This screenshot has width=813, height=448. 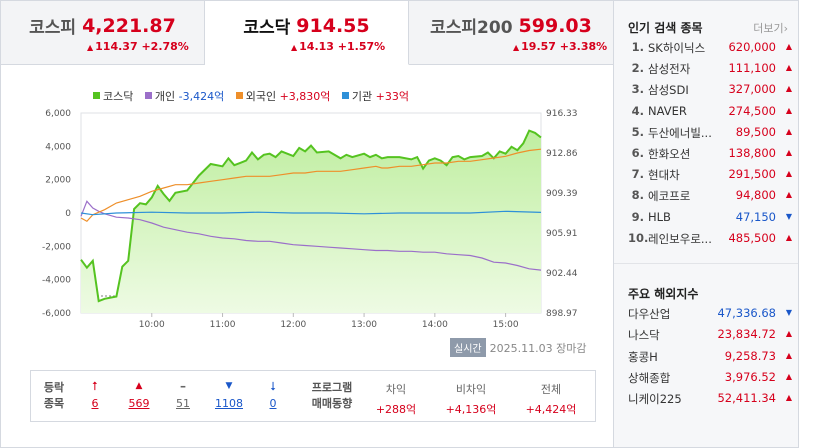 I want to click on stock-price: 94,800, so click(x=755, y=195).